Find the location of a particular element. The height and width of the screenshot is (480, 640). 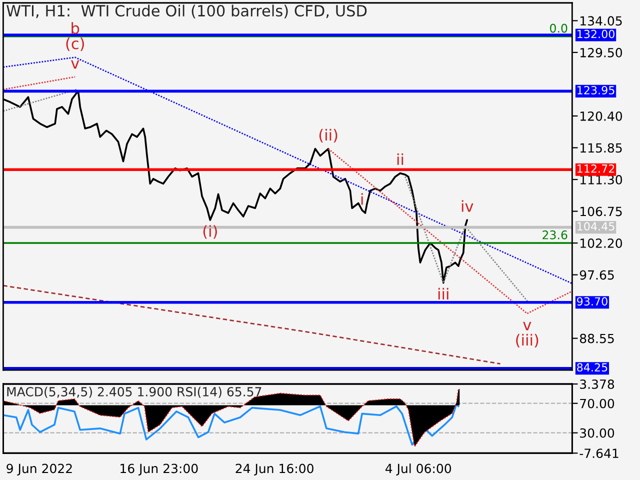

y2-tick-label: 3.378 is located at coordinates (597, 384).